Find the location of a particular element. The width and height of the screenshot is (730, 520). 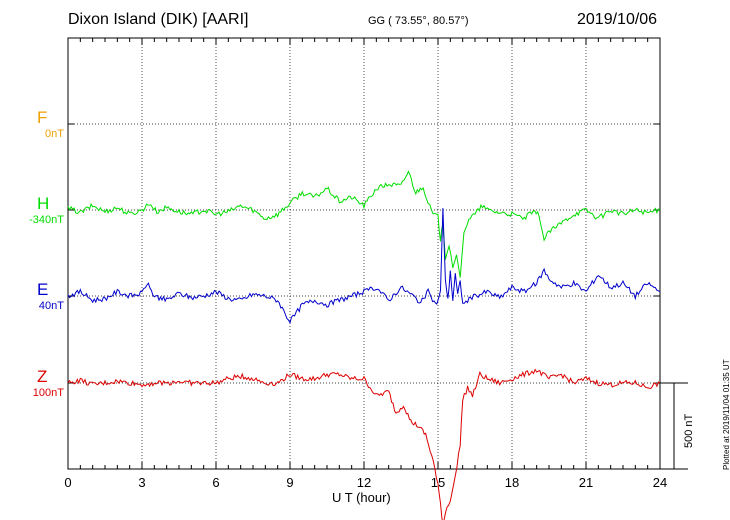

x-tick-label: 9 is located at coordinates (290, 482).